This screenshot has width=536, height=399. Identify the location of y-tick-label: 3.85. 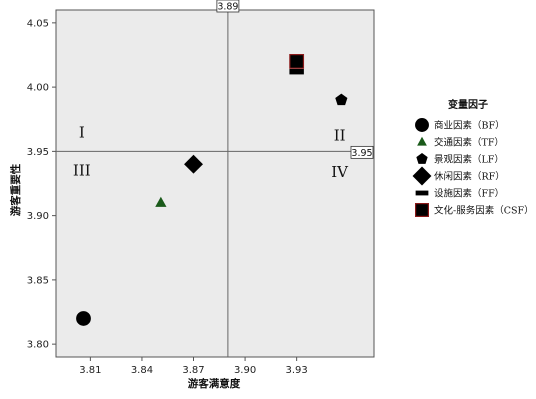
(38, 280).